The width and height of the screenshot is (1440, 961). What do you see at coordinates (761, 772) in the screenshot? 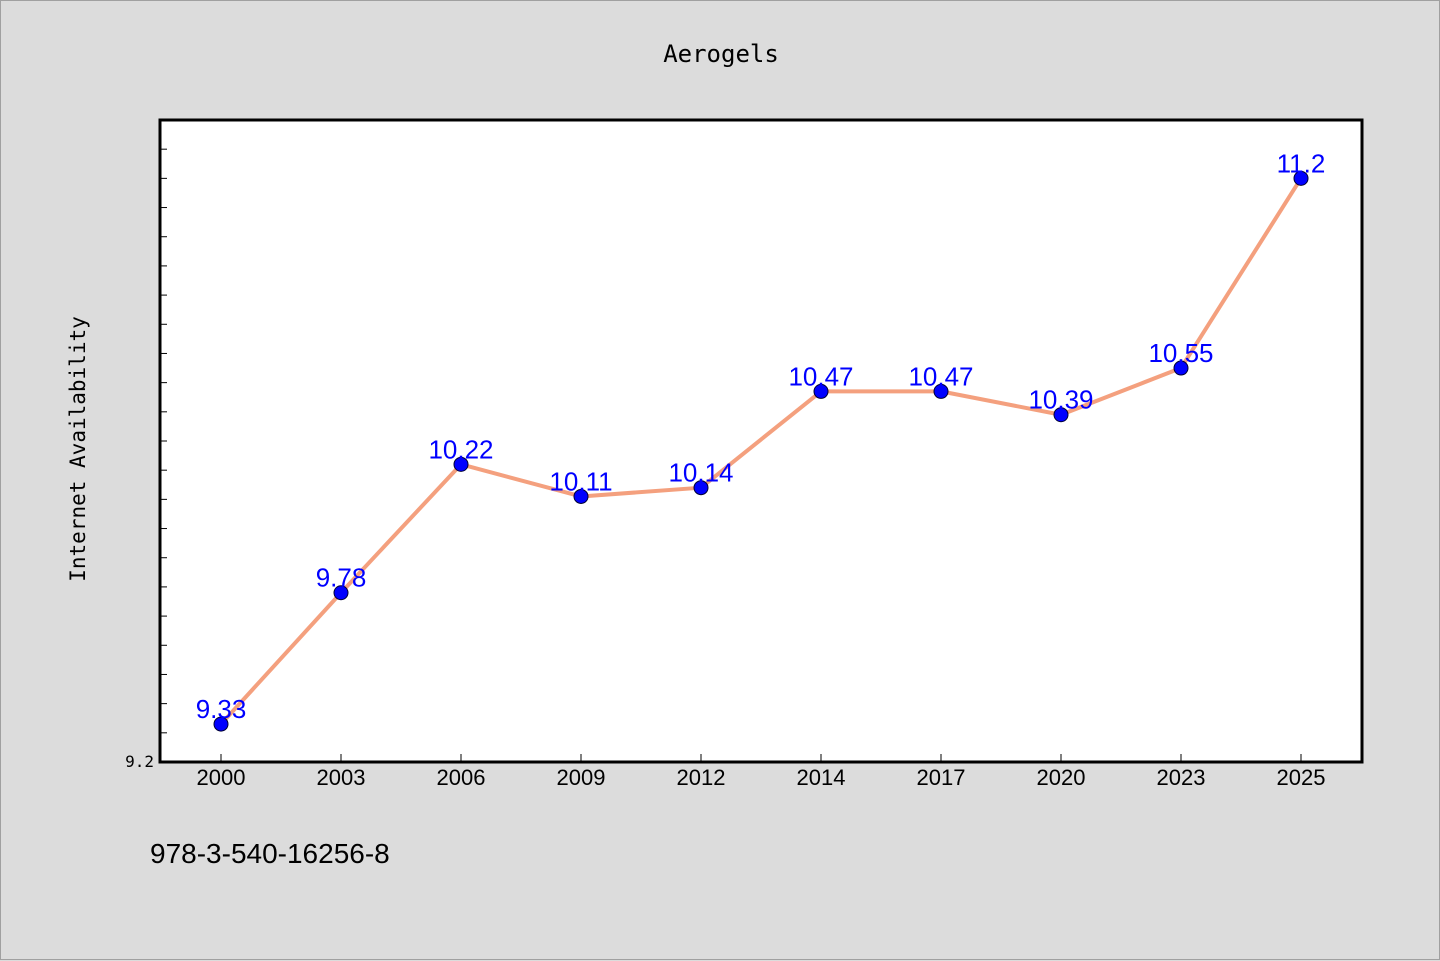
I see `x-axis-ticks: 2000 2003 2006 2009 2012 2014 2017 2020 2023 2025` at bounding box center [761, 772].